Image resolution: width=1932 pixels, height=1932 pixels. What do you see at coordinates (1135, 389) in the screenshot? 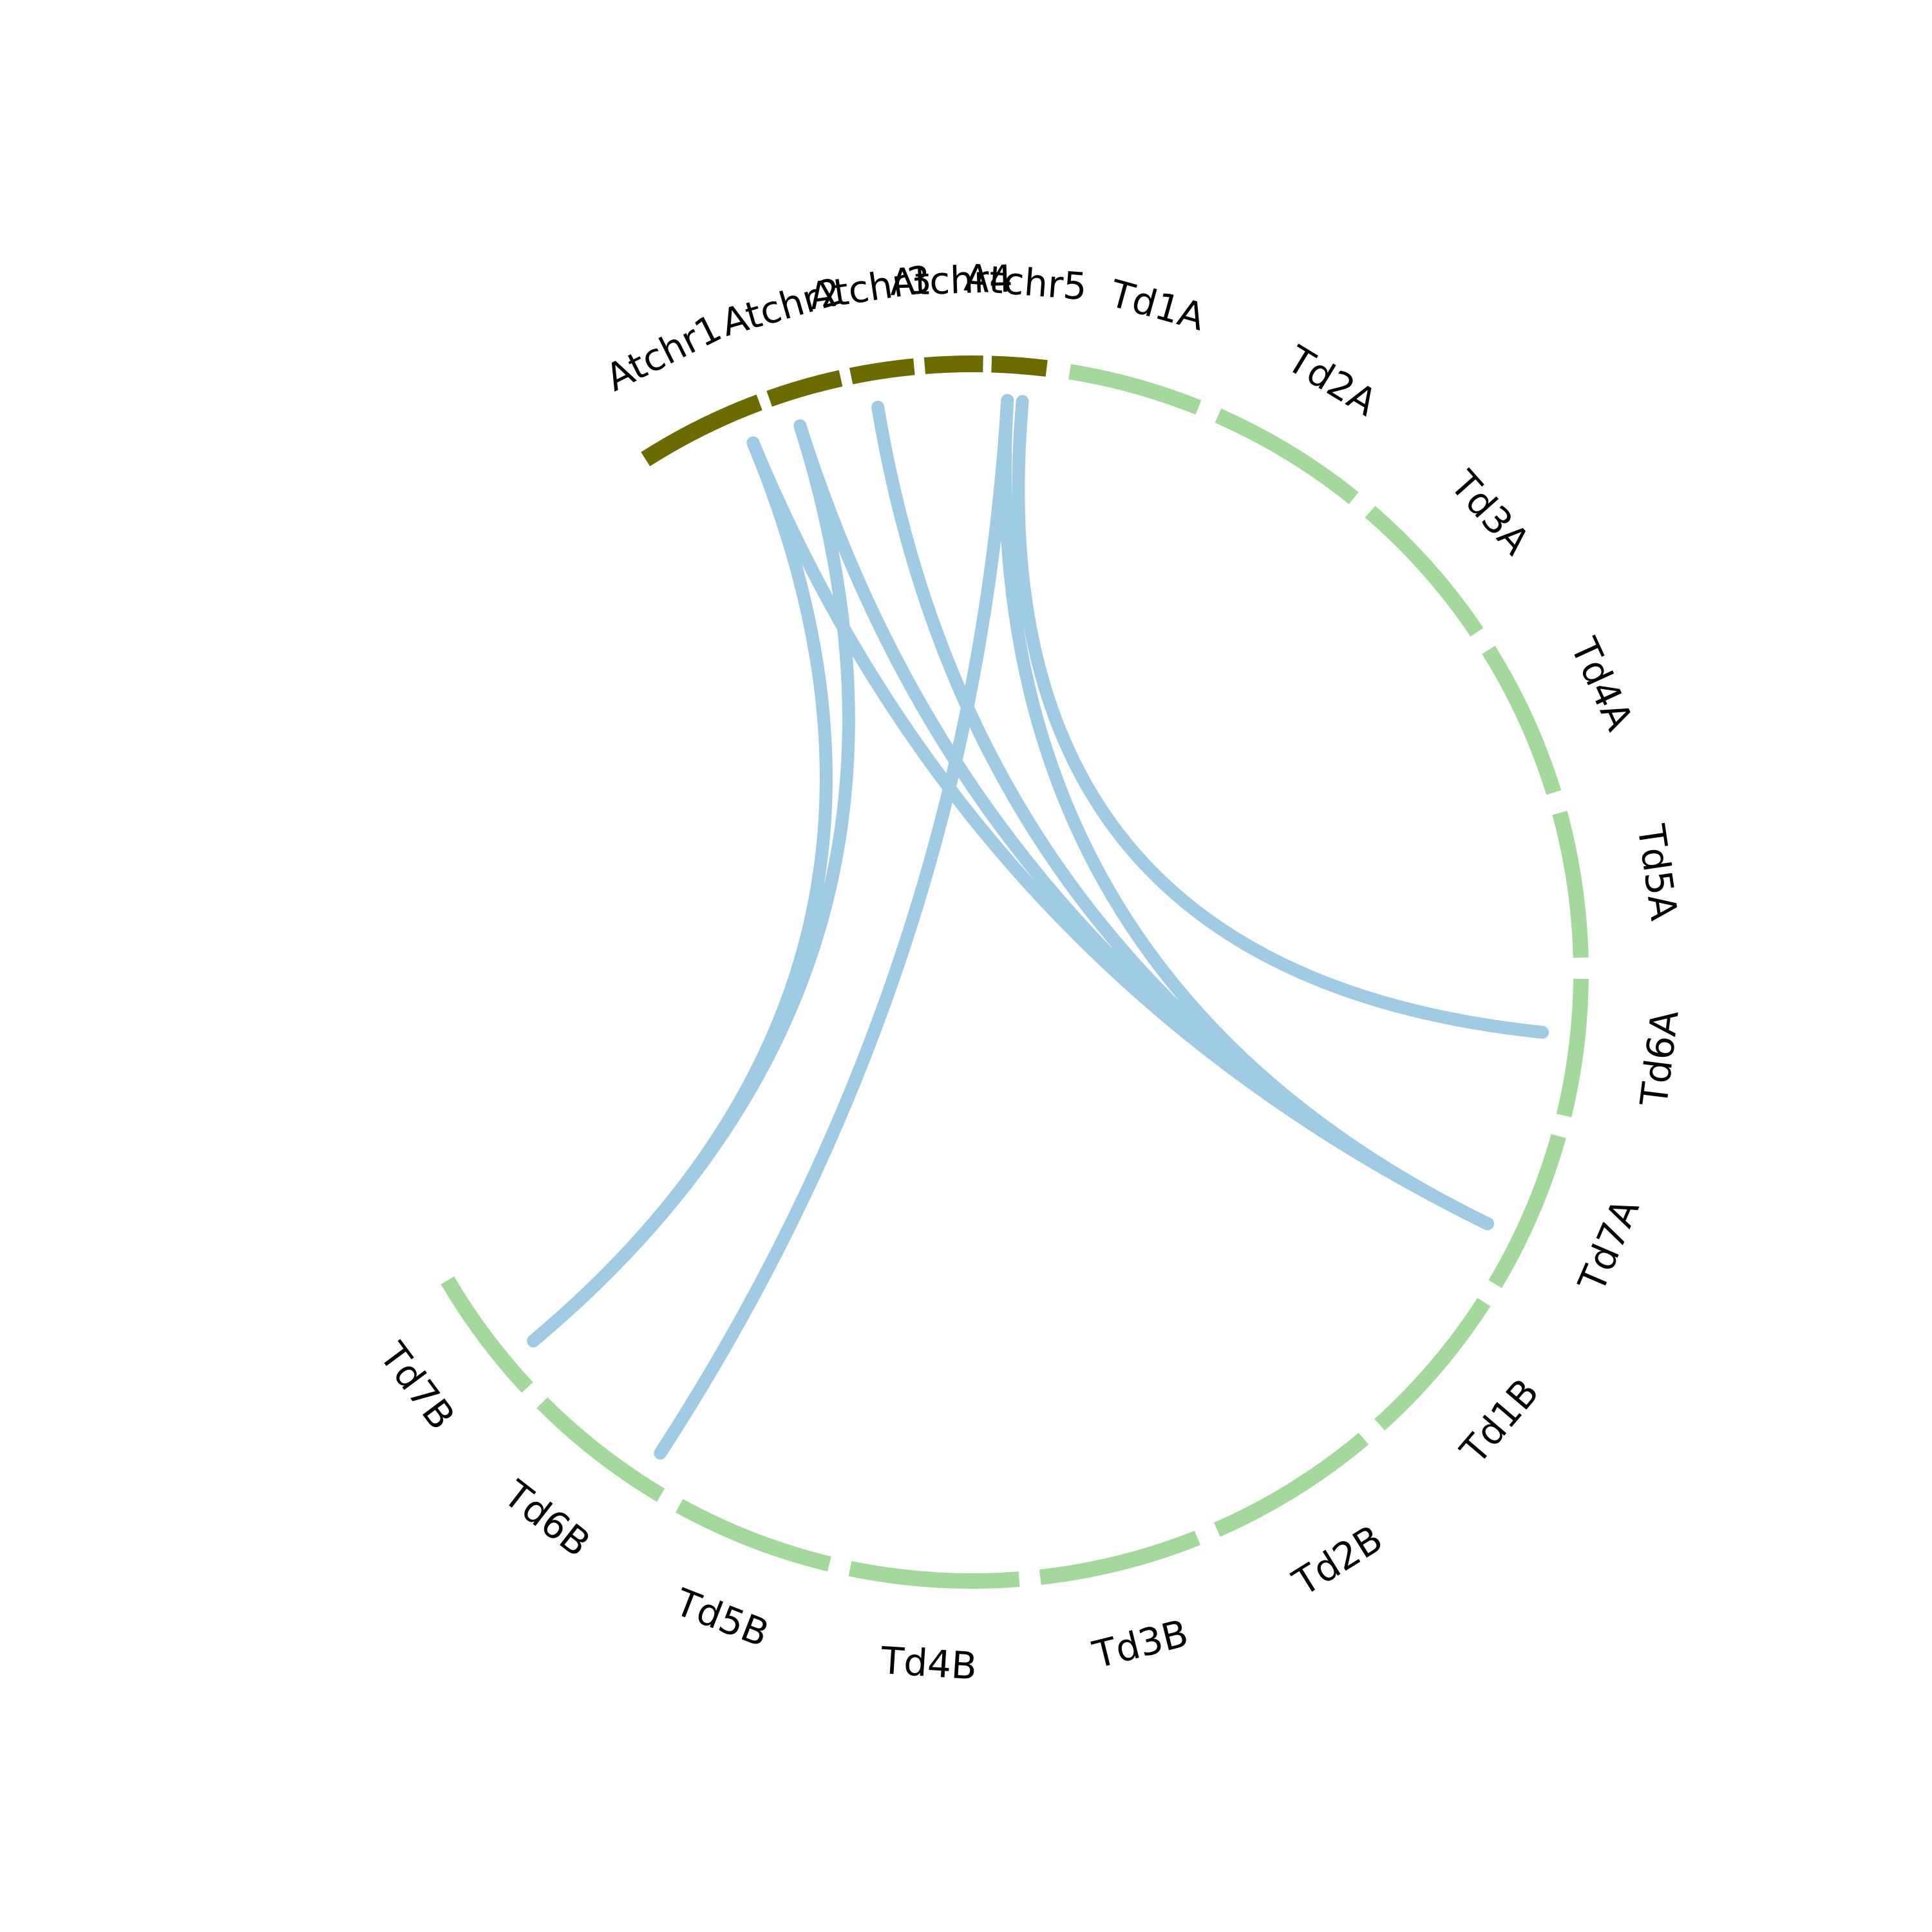
I see `arc-td1a` at bounding box center [1135, 389].